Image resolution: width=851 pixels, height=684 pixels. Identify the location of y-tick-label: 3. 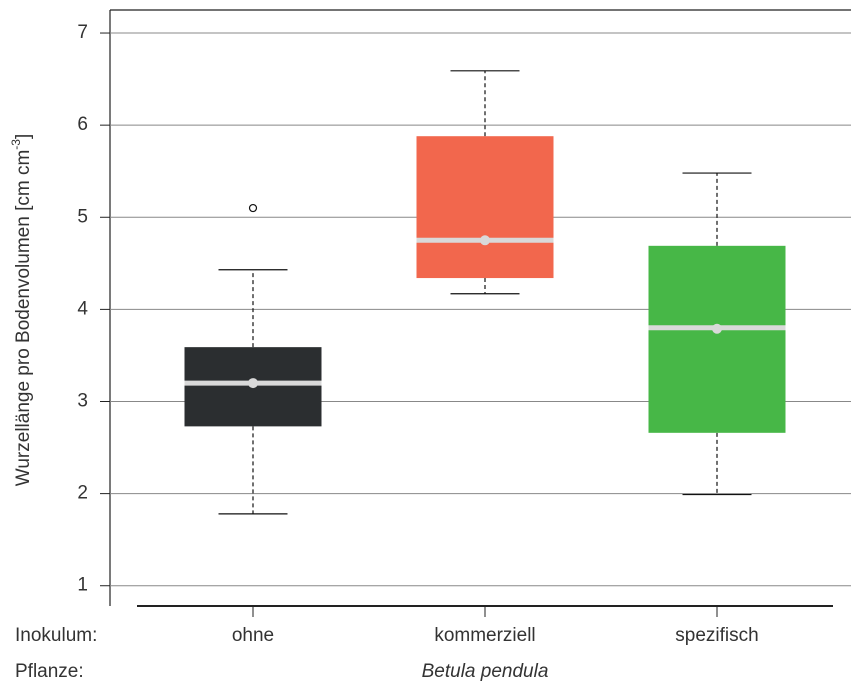
(82, 401).